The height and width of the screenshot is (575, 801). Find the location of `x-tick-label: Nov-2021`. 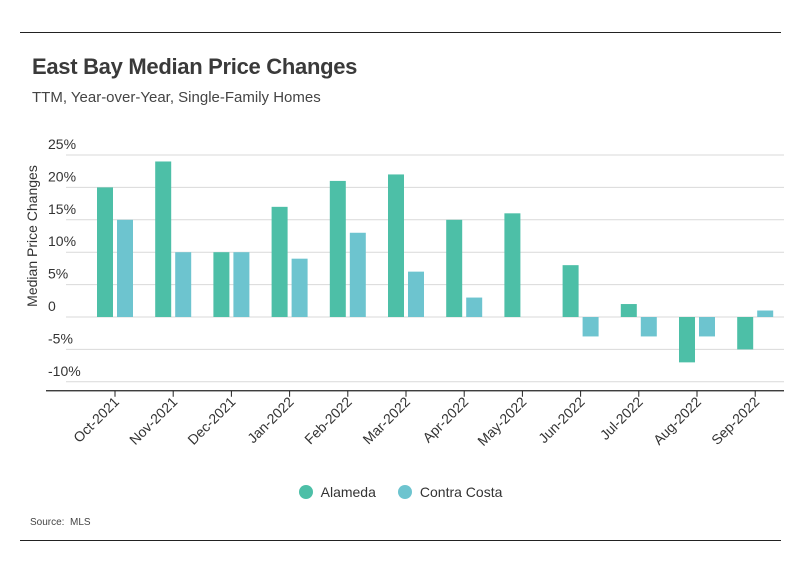

x-tick-label: Nov-2021 is located at coordinates (153, 420).